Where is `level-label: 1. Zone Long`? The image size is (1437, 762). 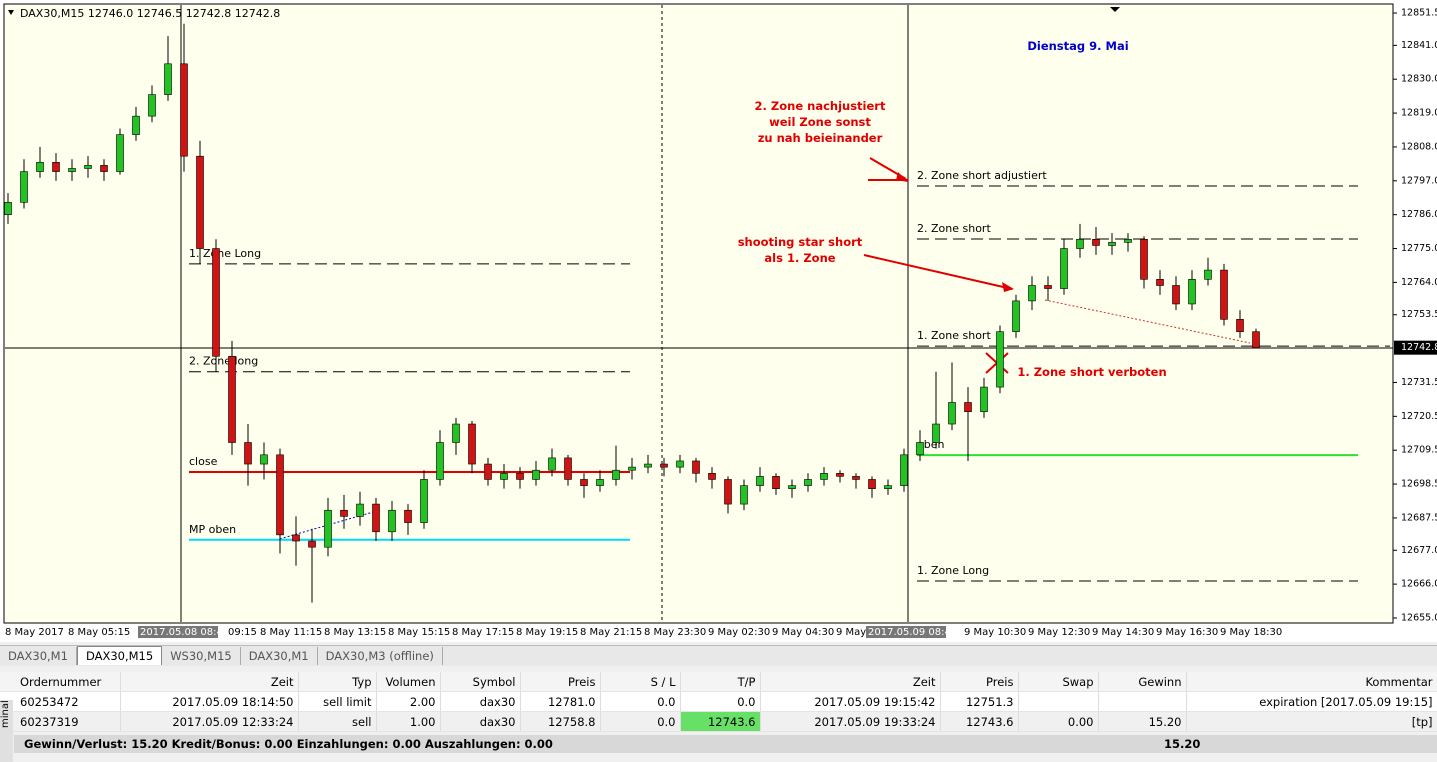
level-label: 1. Zone Long is located at coordinates (225, 253).